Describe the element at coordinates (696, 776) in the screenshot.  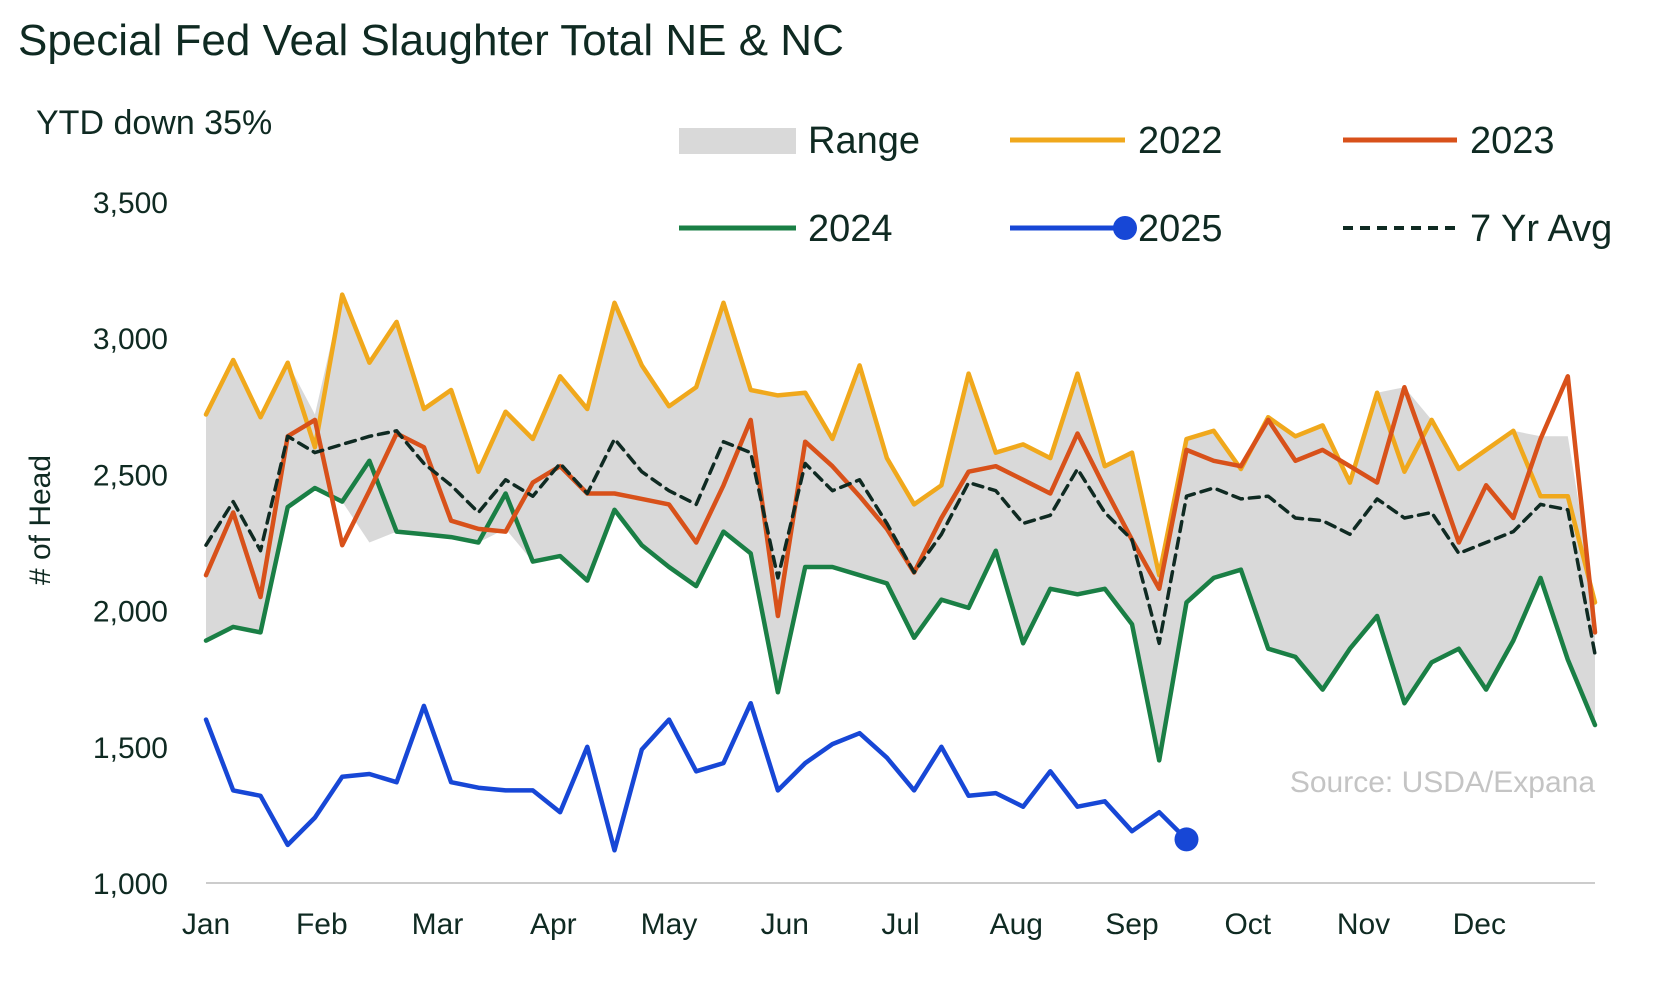
I see `series-line-2025` at that location.